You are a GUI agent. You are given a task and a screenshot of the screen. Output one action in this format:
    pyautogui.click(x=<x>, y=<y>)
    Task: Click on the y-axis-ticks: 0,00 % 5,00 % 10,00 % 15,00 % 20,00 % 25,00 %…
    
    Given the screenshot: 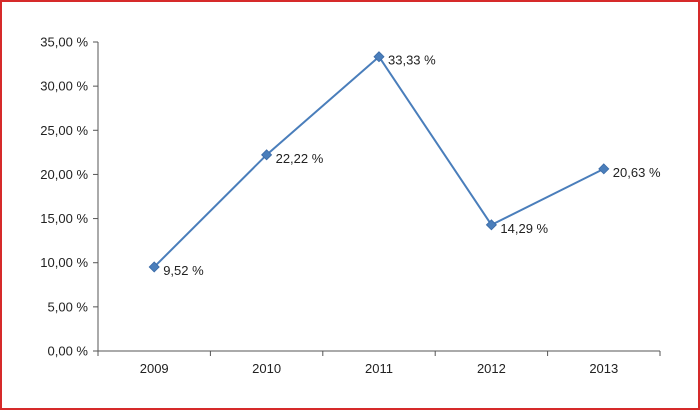 What is the action you would take?
    pyautogui.click(x=69, y=197)
    